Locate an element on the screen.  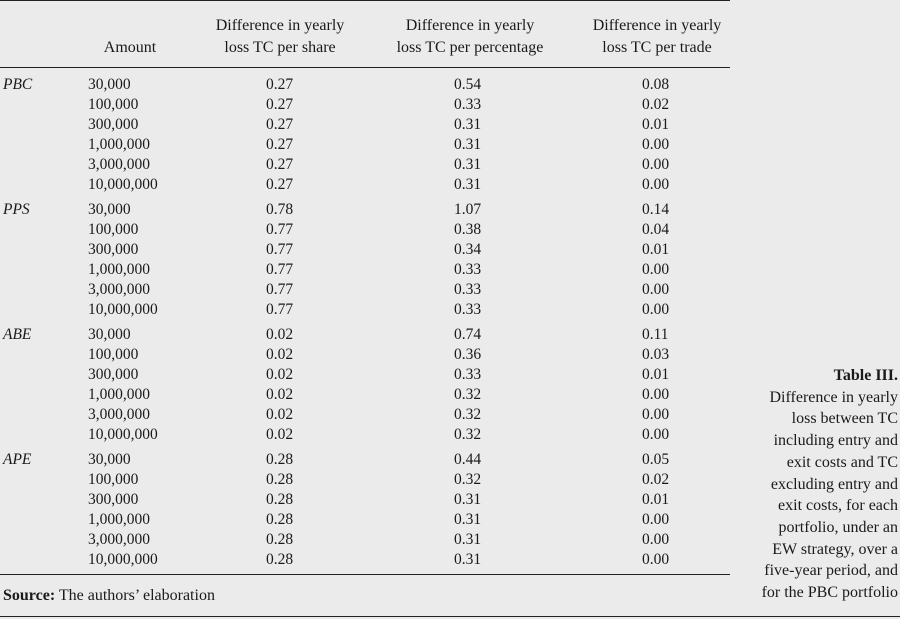
header-per-share-line-2: loss TC per share is located at coordinates (280, 47).